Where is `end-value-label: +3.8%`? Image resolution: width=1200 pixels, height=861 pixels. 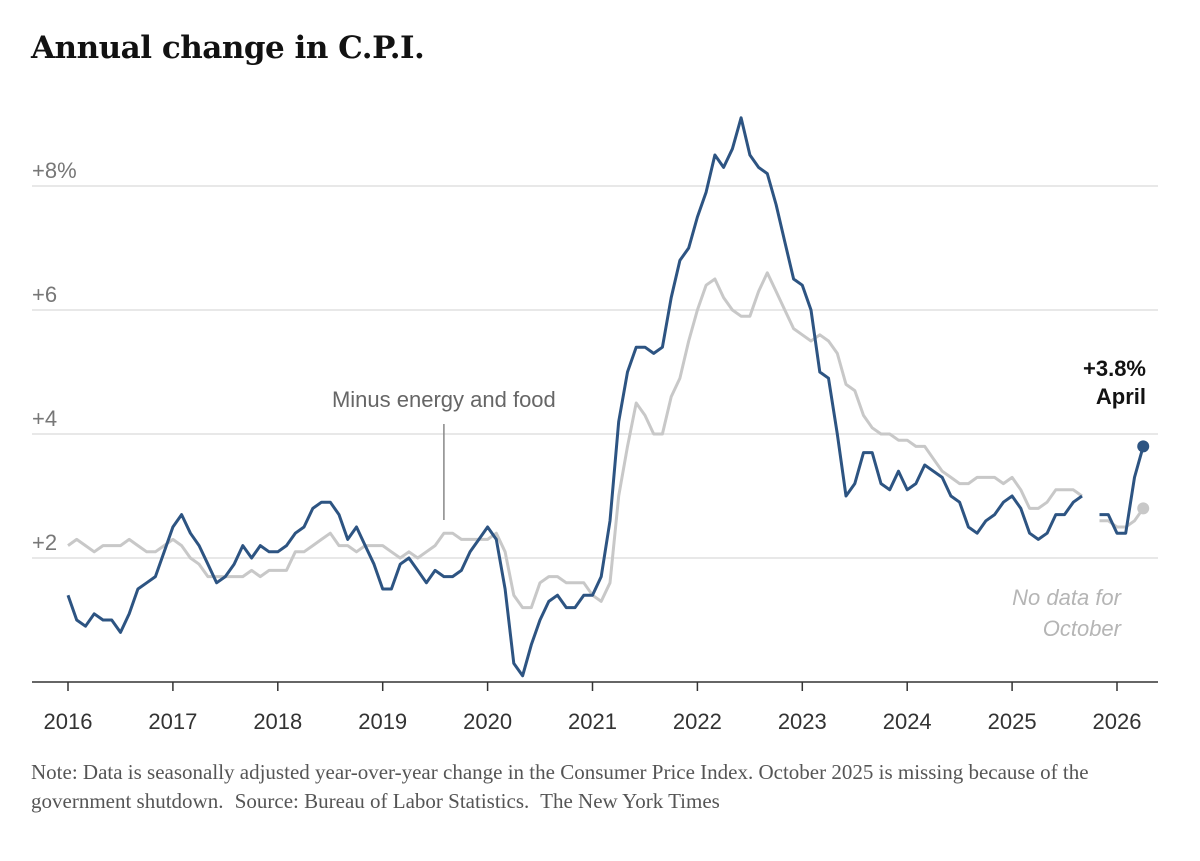
end-value-label: +3.8% is located at coordinates (1114, 368).